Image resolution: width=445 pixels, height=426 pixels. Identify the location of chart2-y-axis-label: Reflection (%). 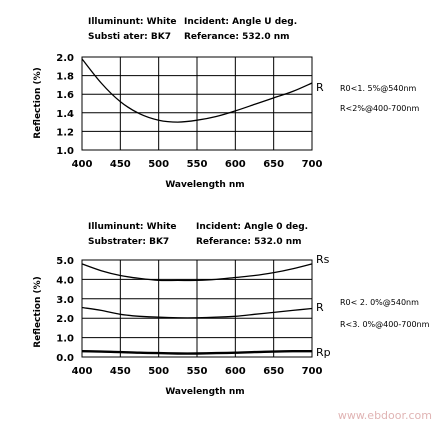
(38, 312).